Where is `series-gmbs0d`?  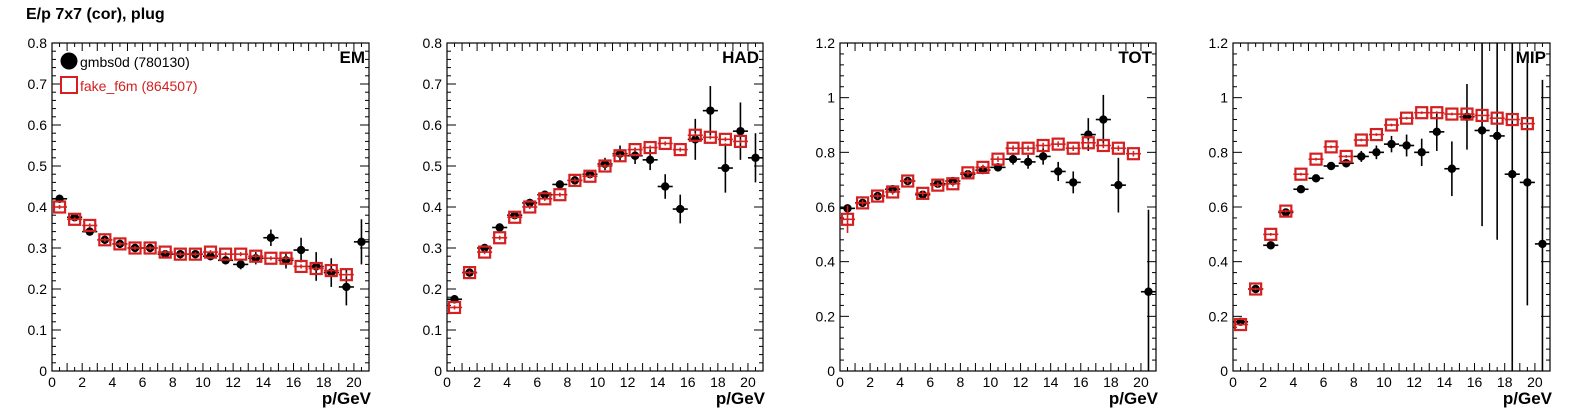 series-gmbs0d is located at coordinates (210, 250).